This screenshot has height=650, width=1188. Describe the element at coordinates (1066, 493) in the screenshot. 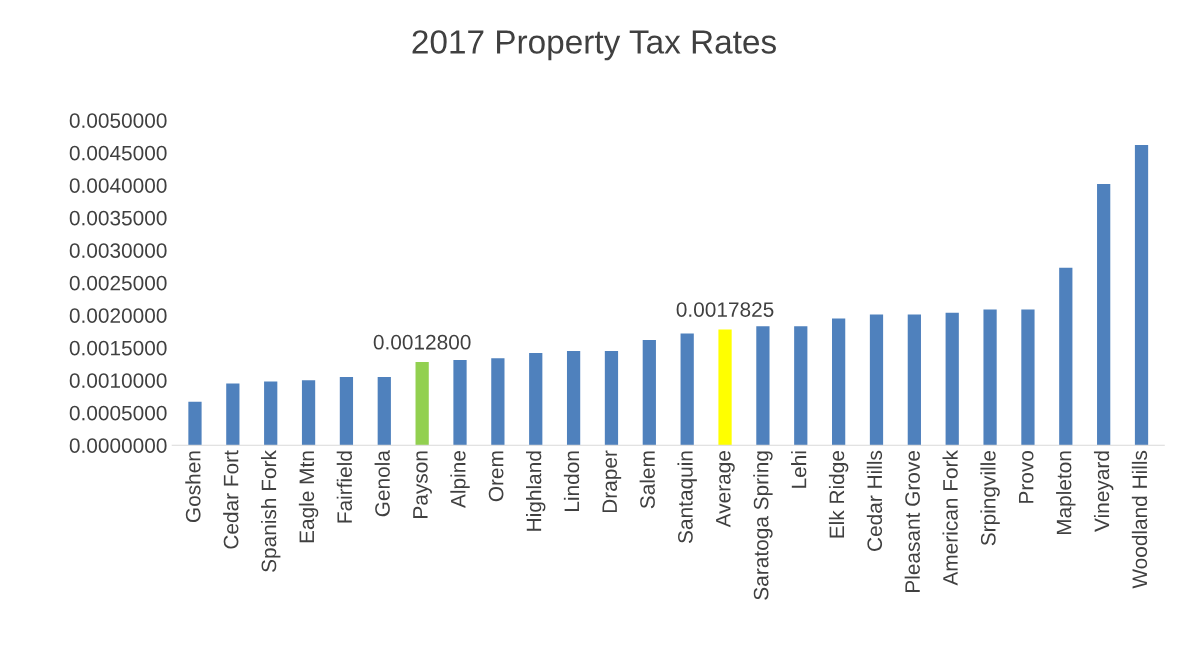

I see `x-tick-label: Mapleton` at that location.